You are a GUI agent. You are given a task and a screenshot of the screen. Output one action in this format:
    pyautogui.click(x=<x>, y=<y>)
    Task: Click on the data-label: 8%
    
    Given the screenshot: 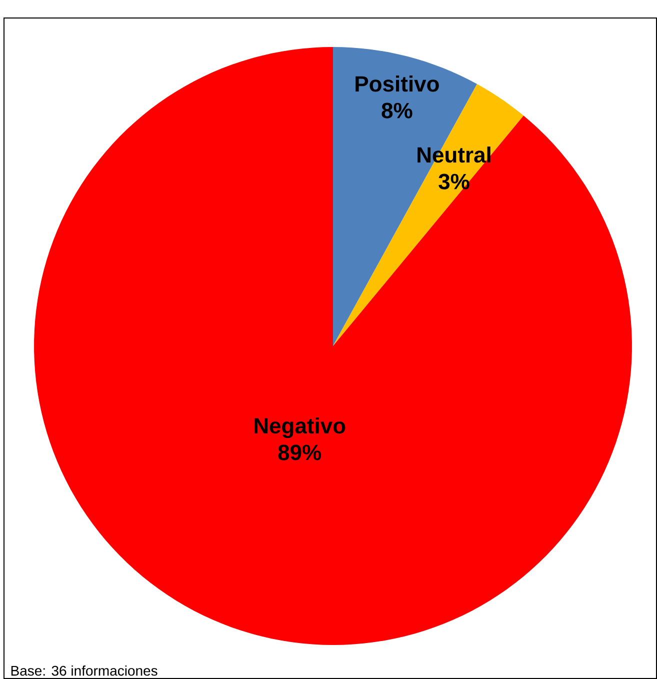 What is the action you would take?
    pyautogui.click(x=397, y=110)
    